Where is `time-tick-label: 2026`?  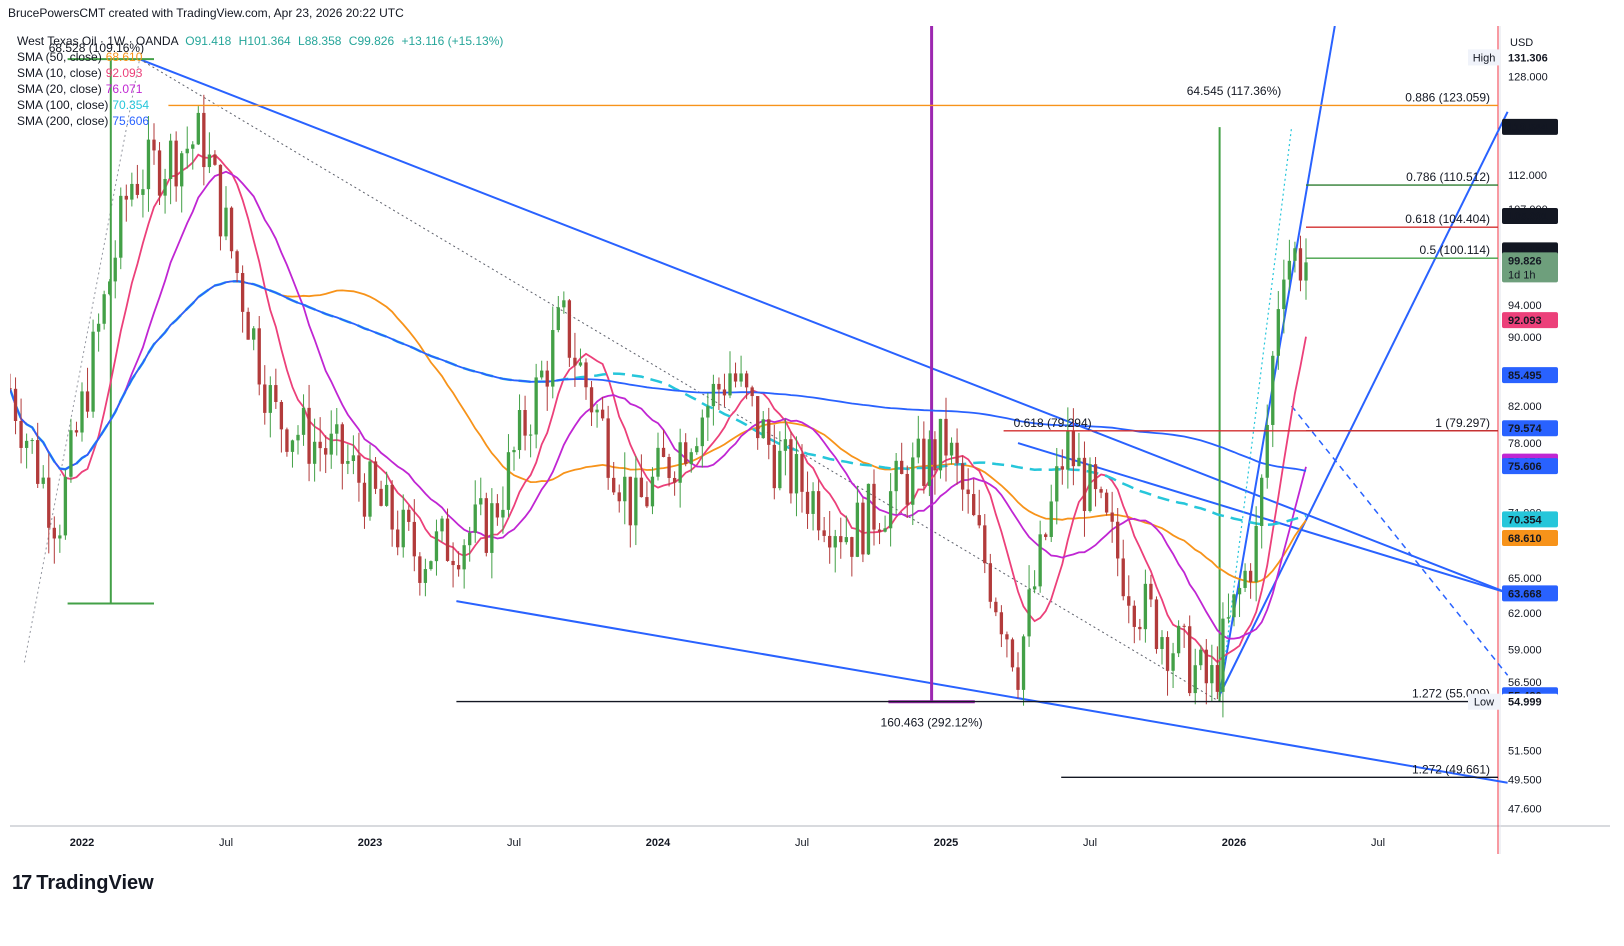
time-tick-label: 2026 is located at coordinates (1234, 843).